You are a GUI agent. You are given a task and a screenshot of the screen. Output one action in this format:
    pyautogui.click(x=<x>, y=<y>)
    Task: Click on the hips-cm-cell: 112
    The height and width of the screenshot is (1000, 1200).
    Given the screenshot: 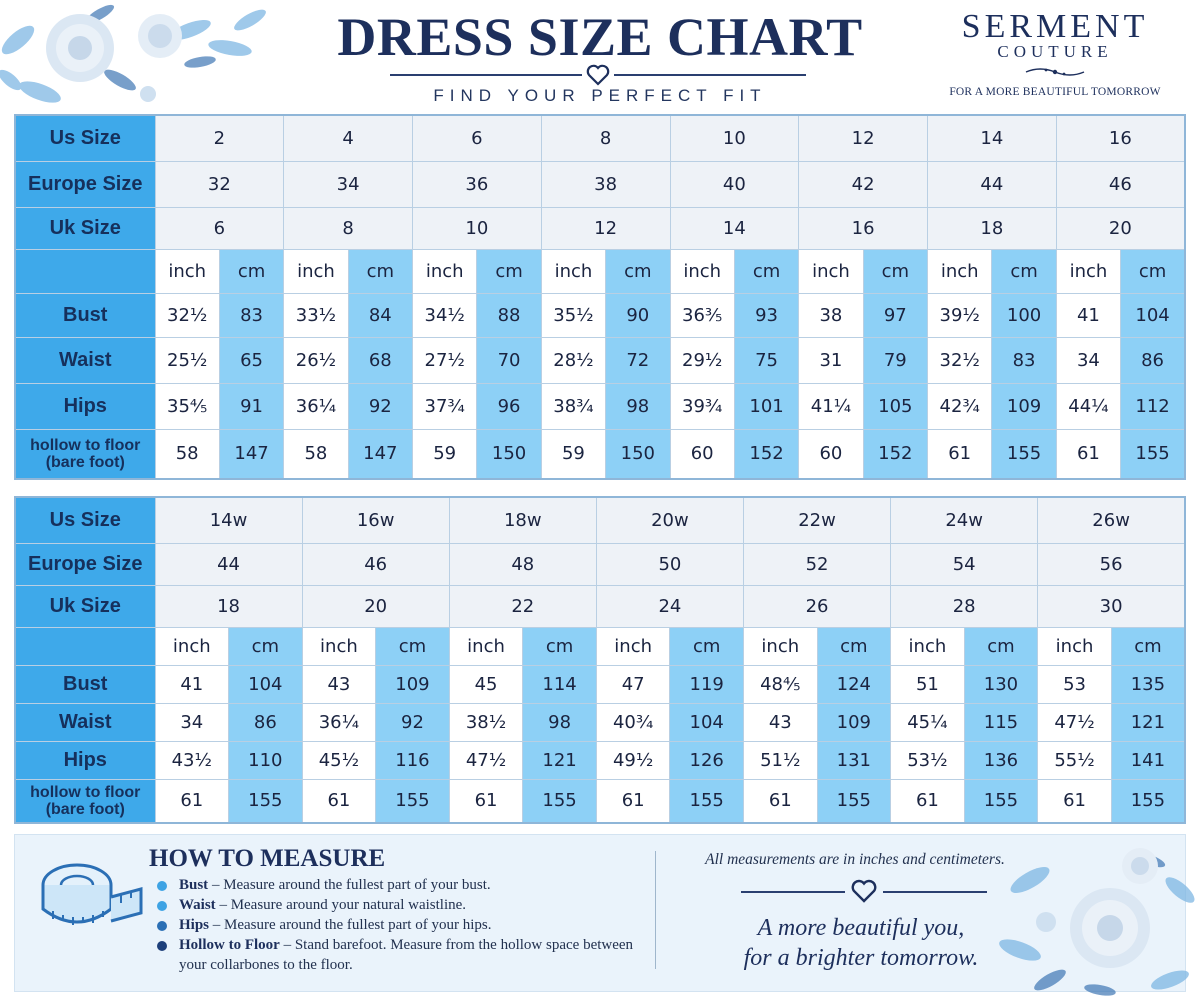 What is the action you would take?
    pyautogui.click(x=1153, y=406)
    